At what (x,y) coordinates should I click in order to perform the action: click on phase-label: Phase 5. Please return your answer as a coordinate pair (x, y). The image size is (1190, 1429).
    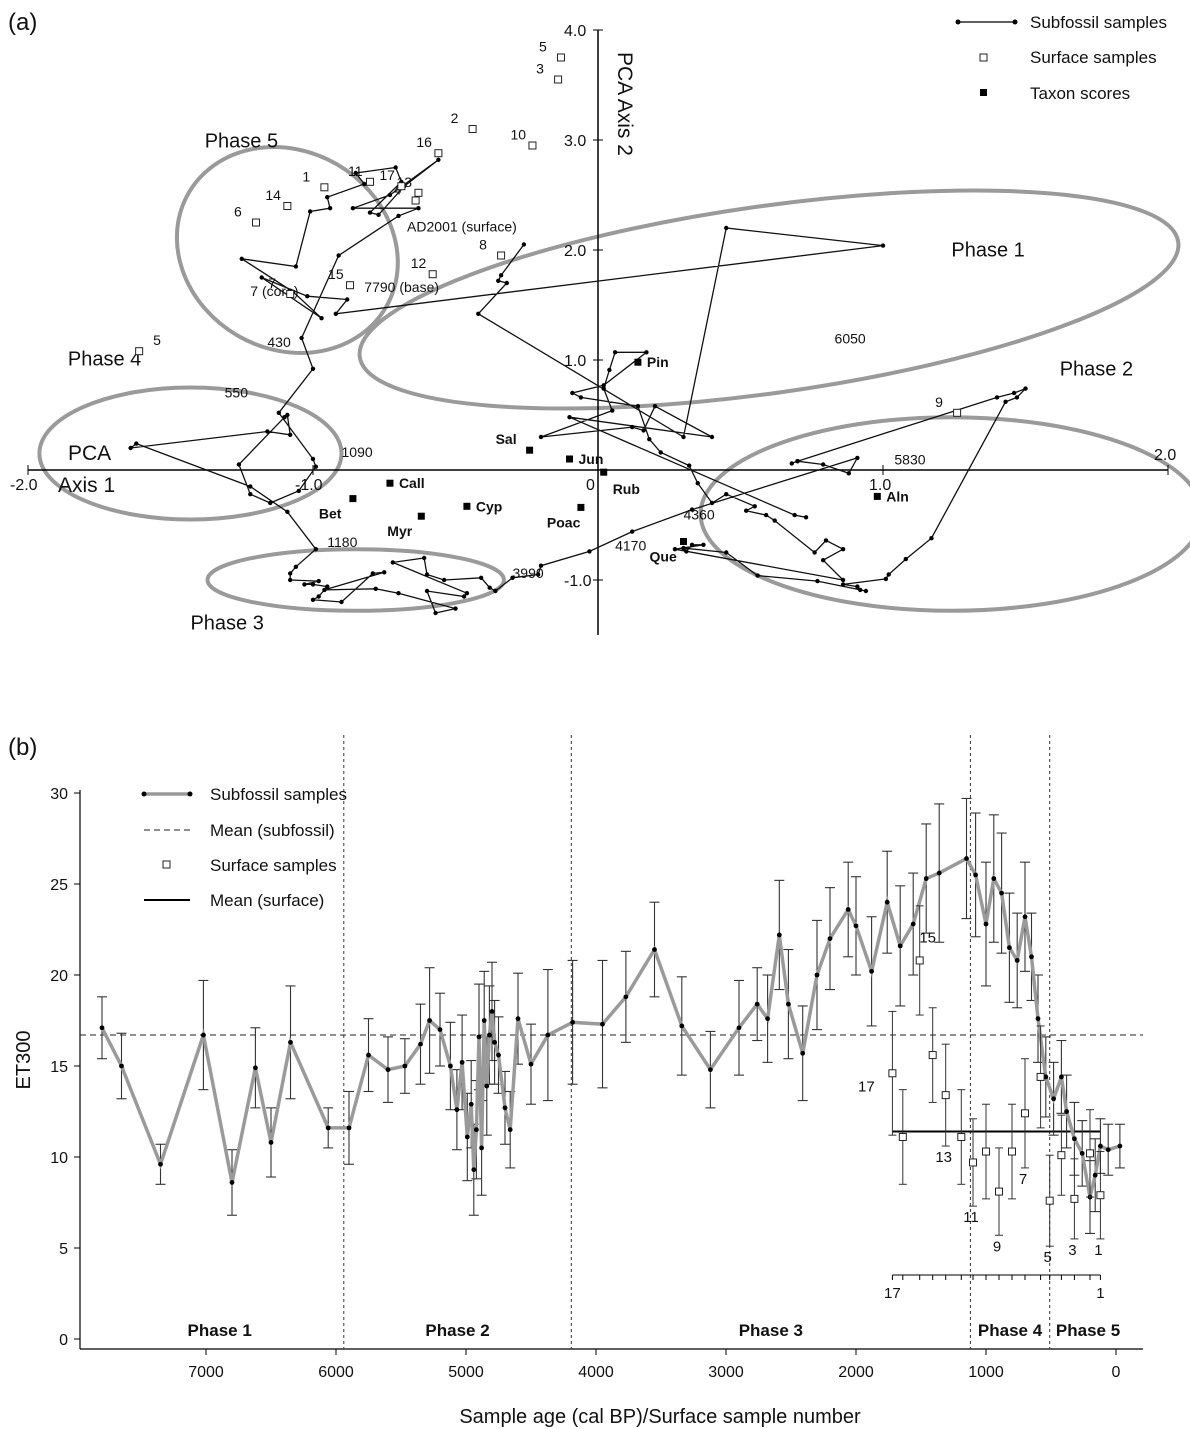
    Looking at the image, I should click on (241, 142).